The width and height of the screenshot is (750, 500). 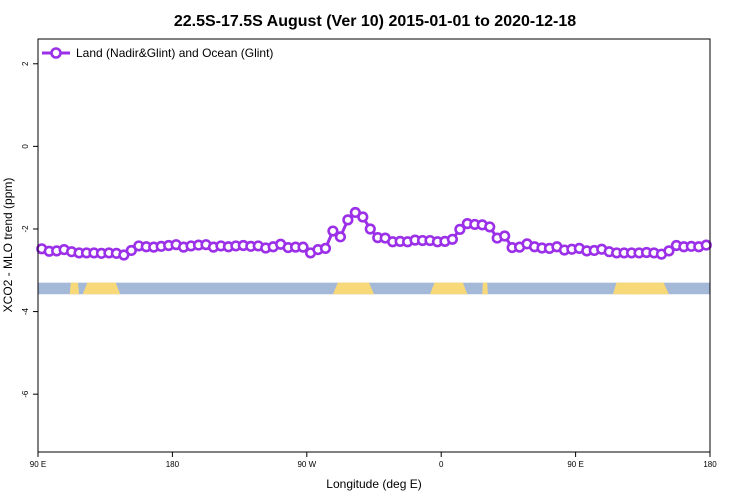 I want to click on x-tick-label: 0, so click(x=441, y=464).